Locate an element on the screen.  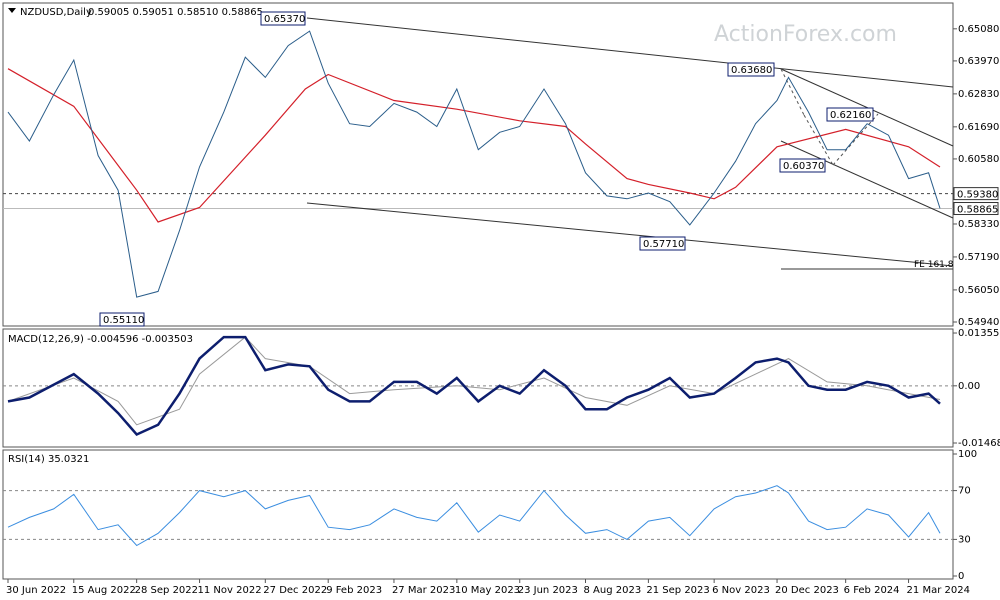
swing-dashed-c is located at coordinates (855, 139).